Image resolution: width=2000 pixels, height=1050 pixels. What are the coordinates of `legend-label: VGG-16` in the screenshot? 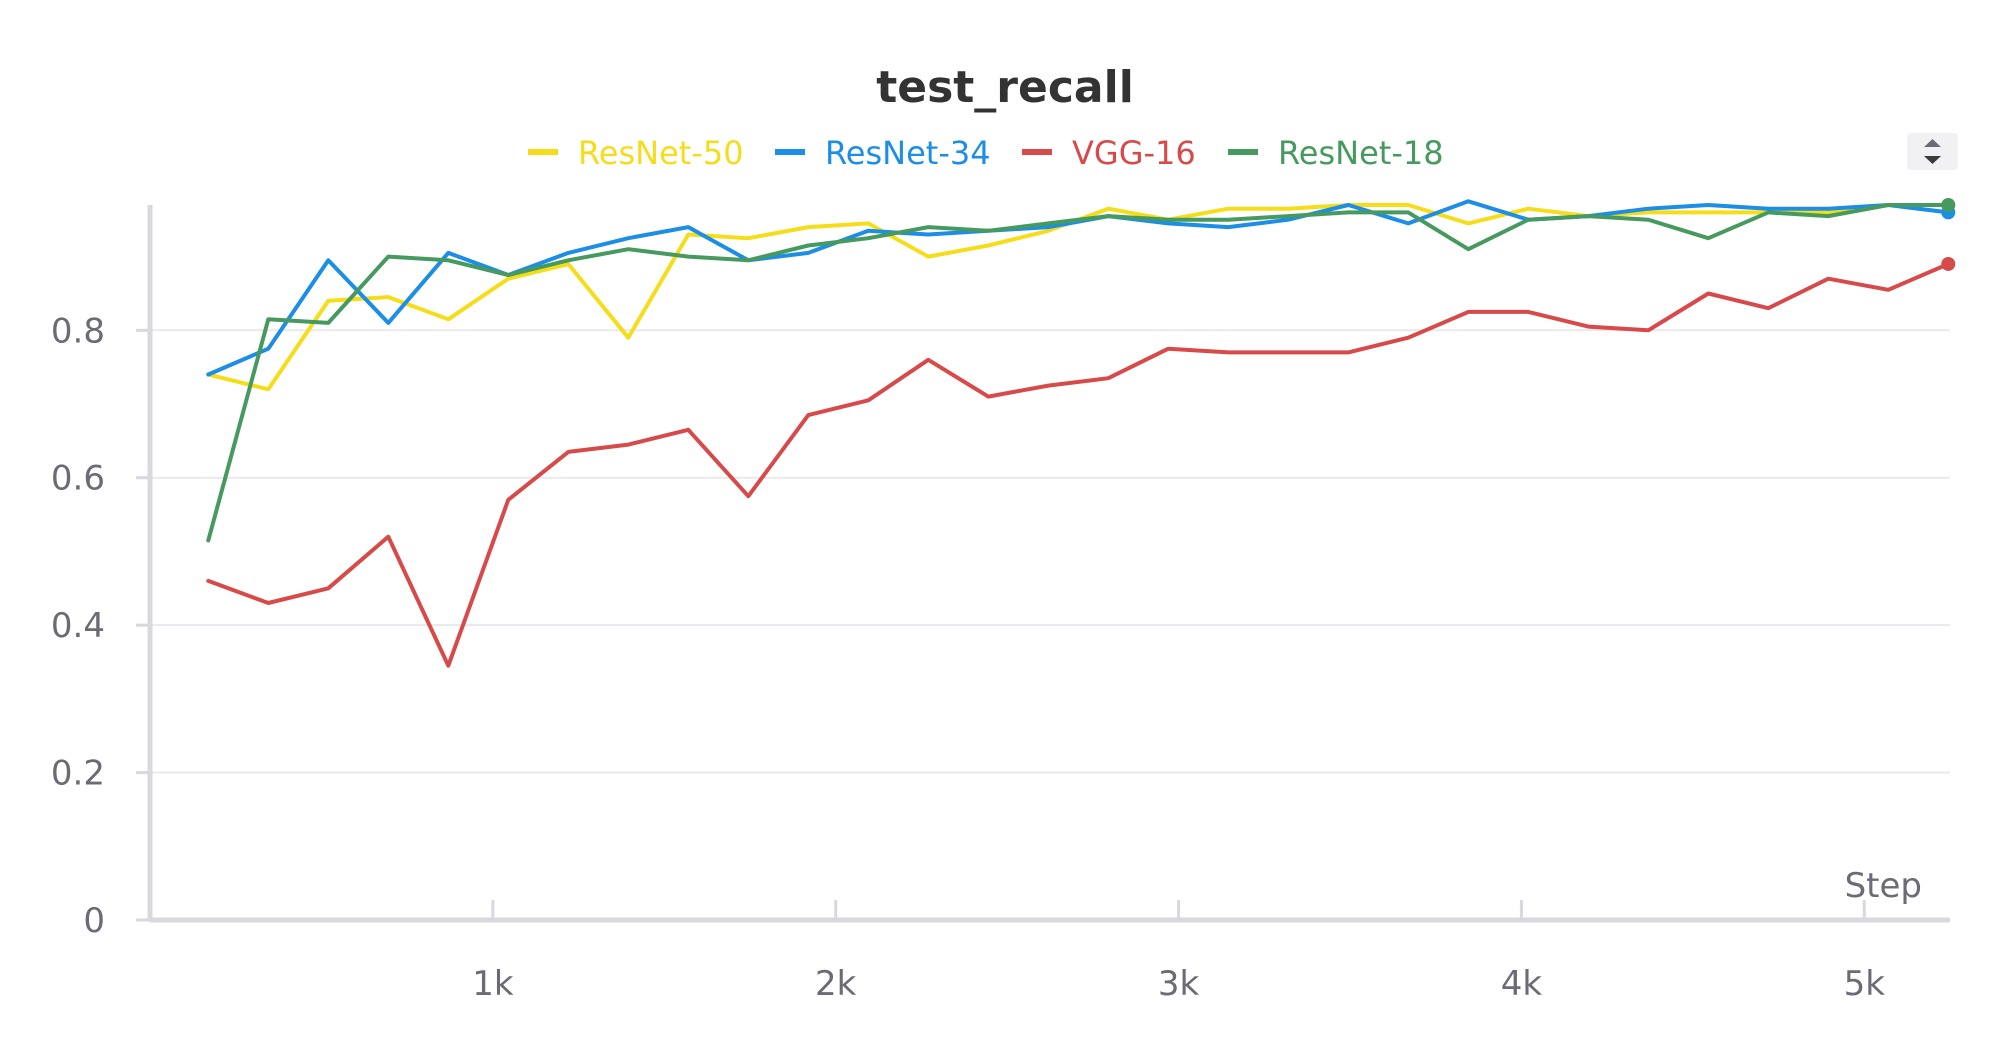 It's located at (1134, 153).